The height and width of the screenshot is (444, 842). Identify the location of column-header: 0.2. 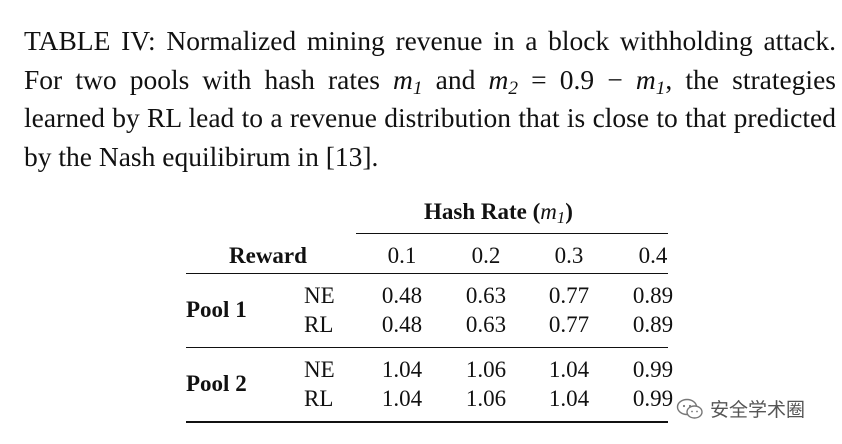
(486, 255).